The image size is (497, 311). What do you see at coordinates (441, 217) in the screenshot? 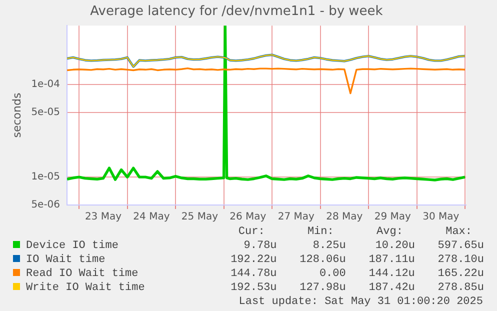
I see `x-tick-label: 30 May` at bounding box center [441, 217].